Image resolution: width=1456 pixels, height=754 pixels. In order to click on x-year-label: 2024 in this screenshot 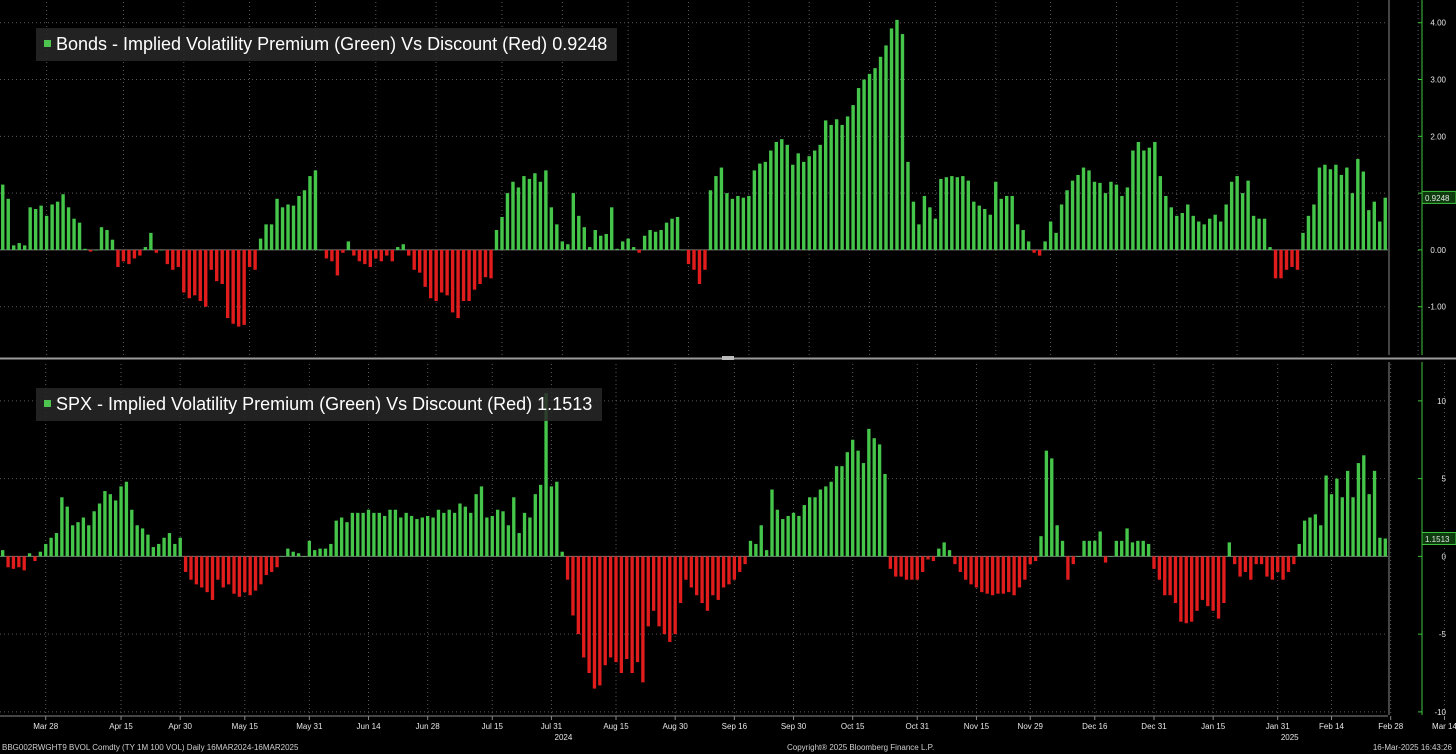, I will do `click(564, 737)`.